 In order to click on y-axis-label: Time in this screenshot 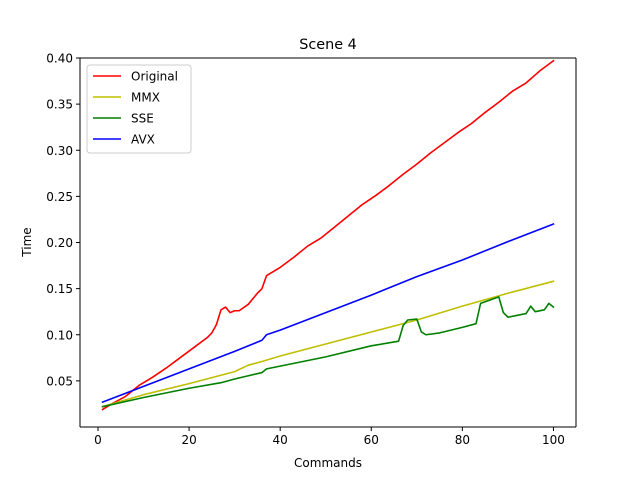, I will do `click(27, 242)`.